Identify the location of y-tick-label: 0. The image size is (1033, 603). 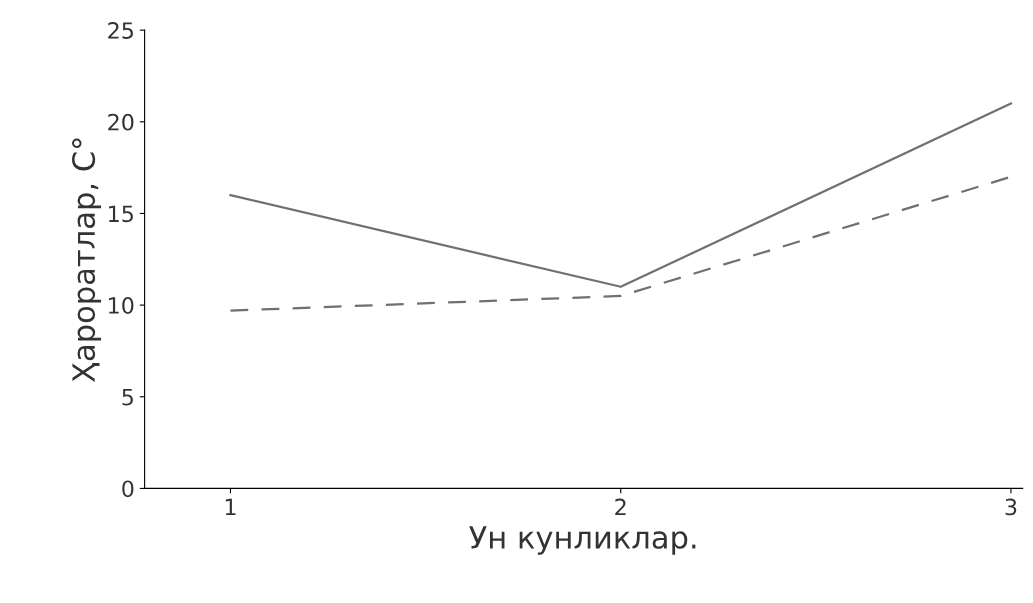
(128, 489).